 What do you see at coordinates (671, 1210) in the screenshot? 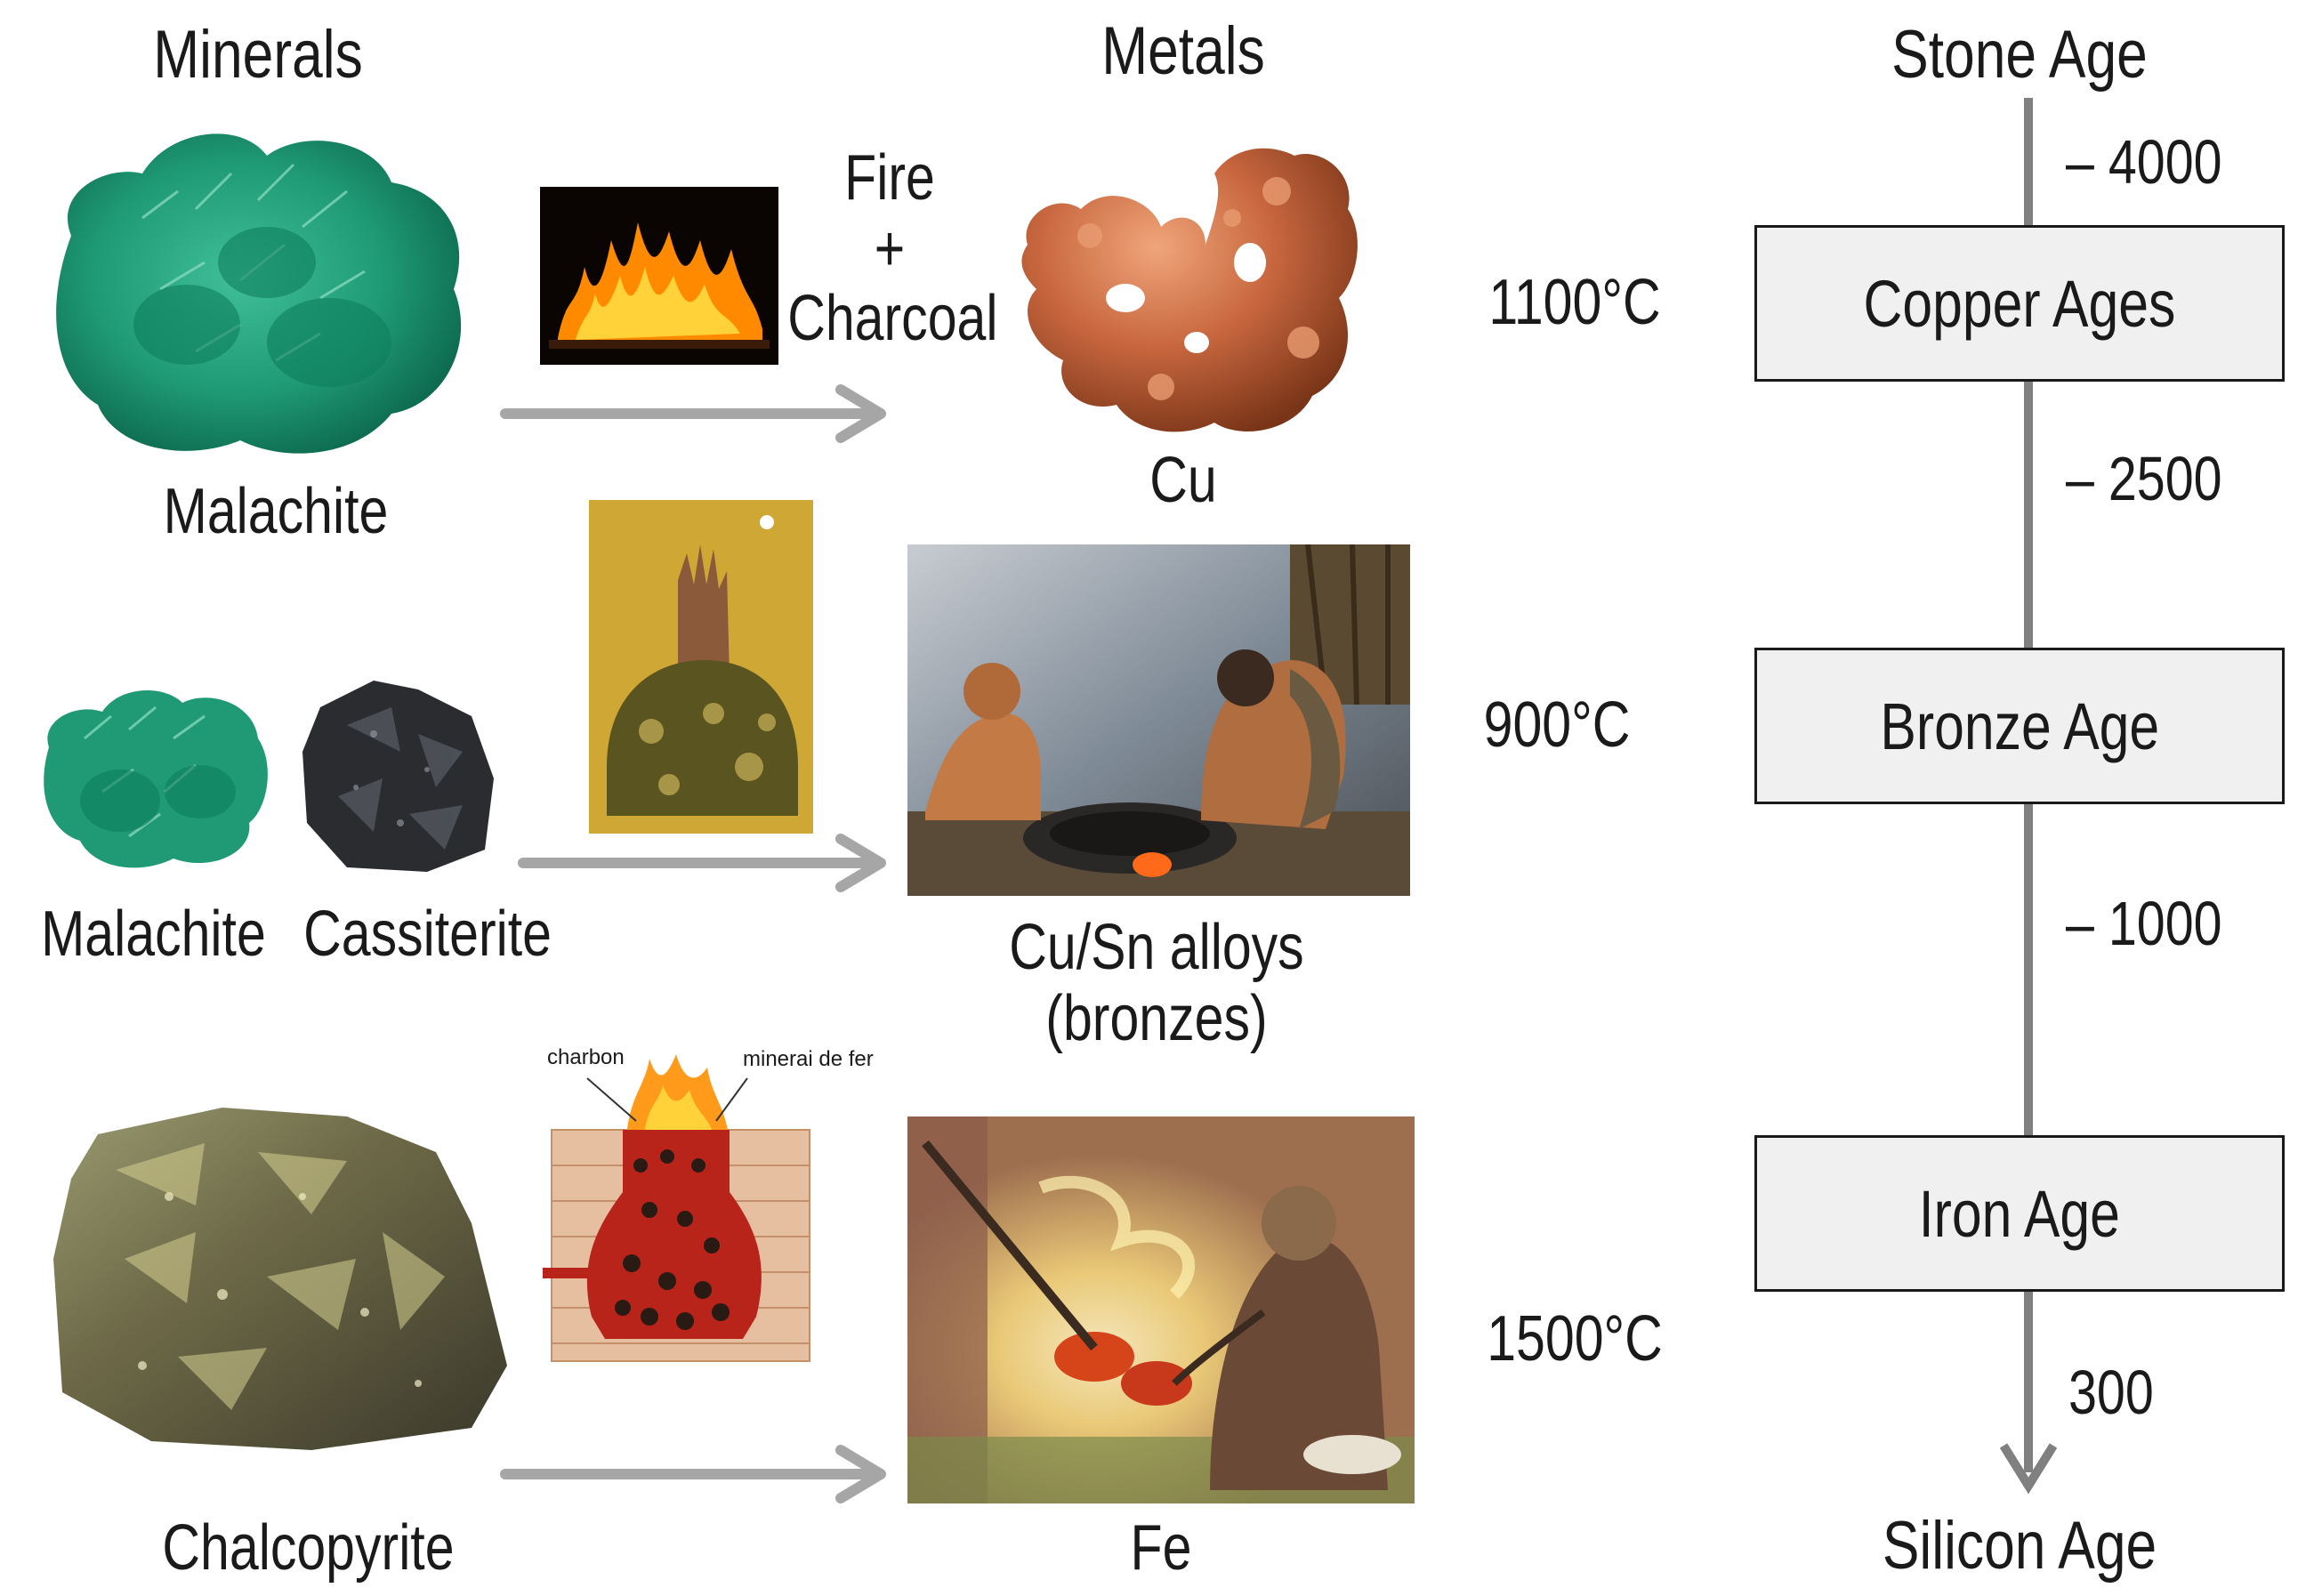
I see `iron-furnace-diagram` at bounding box center [671, 1210].